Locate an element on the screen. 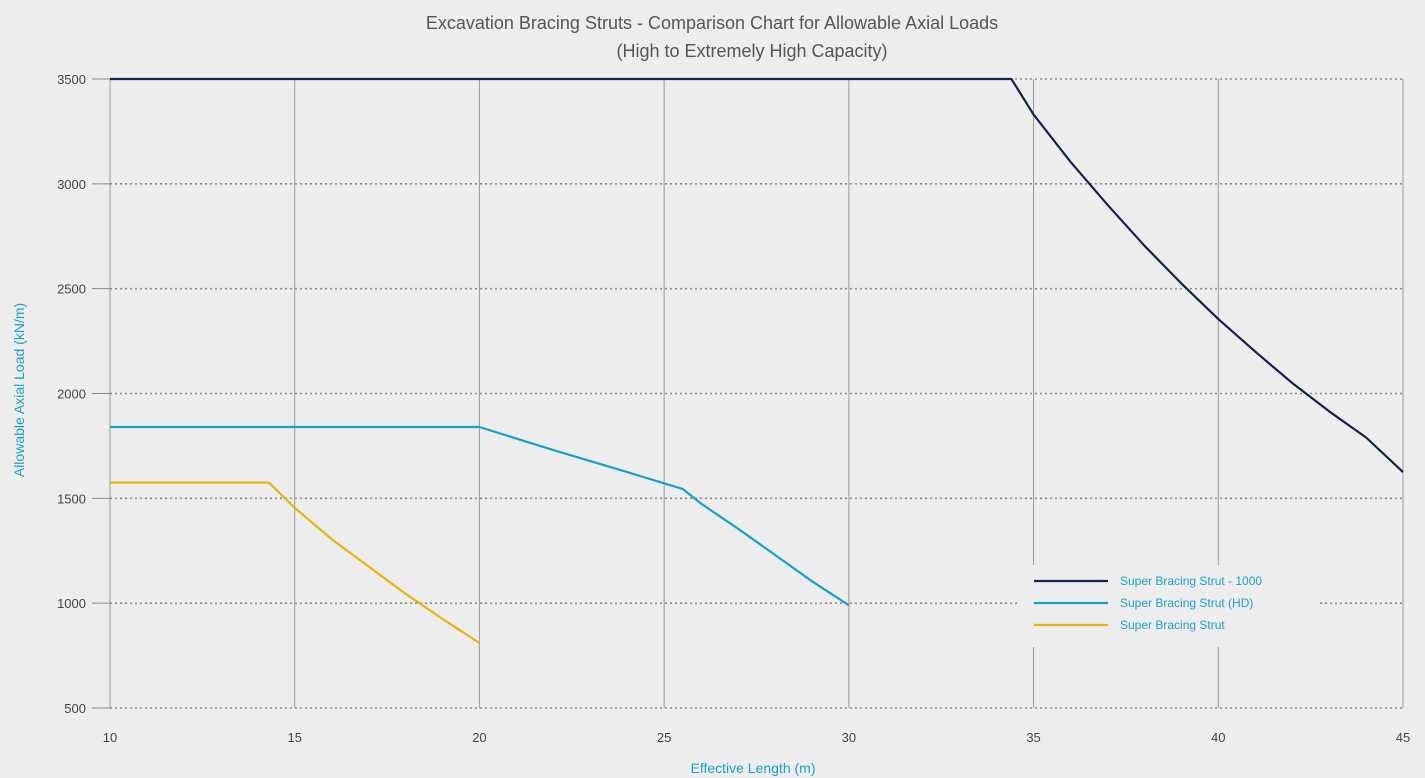 The image size is (1425, 778). x-axis-label: Effective Length (m) is located at coordinates (752, 768).